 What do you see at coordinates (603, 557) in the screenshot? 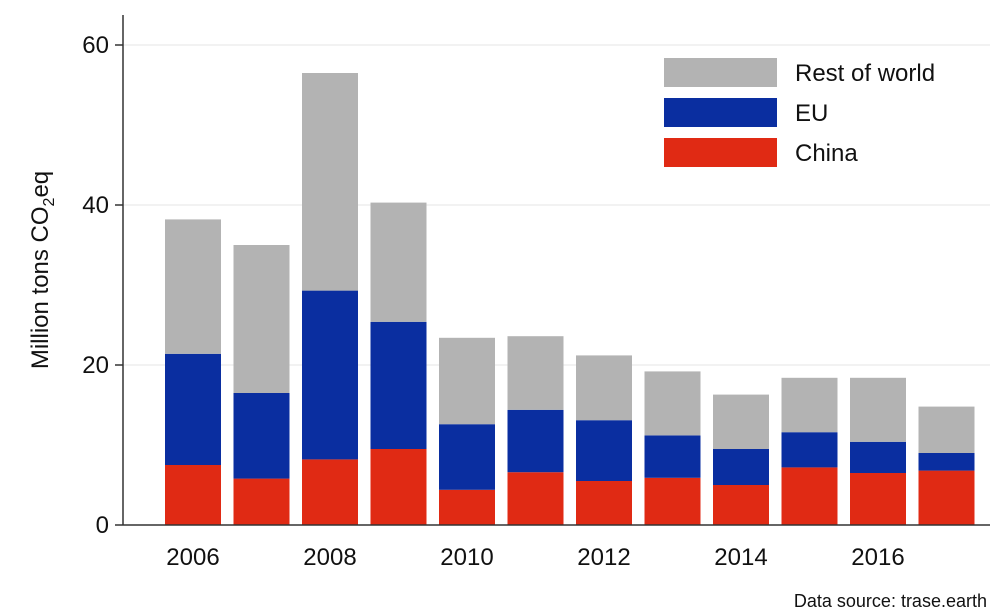
I see `x-tick-label: 2012` at bounding box center [603, 557].